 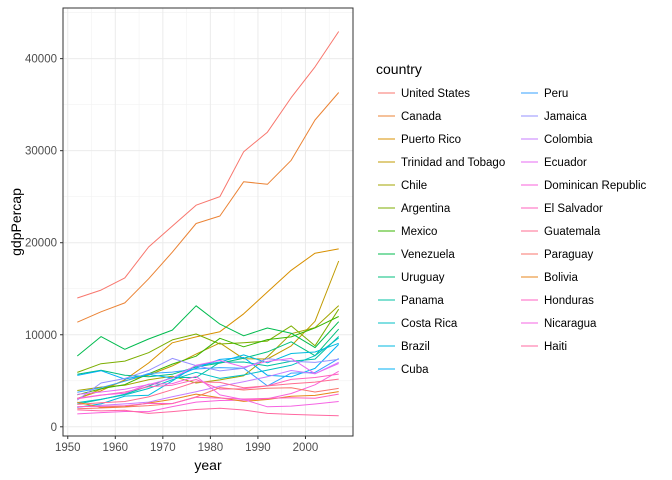 What do you see at coordinates (186, 445) in the screenshot?
I see `x-axis: 1950 1960 1970 1980 1990 2000` at bounding box center [186, 445].